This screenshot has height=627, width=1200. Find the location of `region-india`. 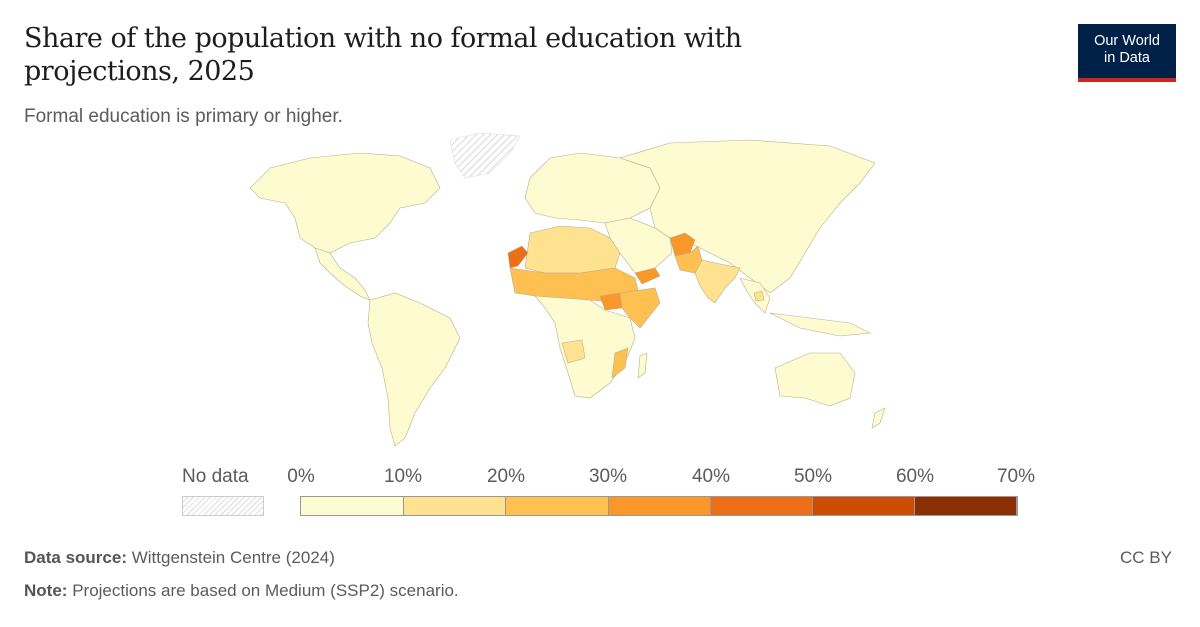

region-india is located at coordinates (717, 281).